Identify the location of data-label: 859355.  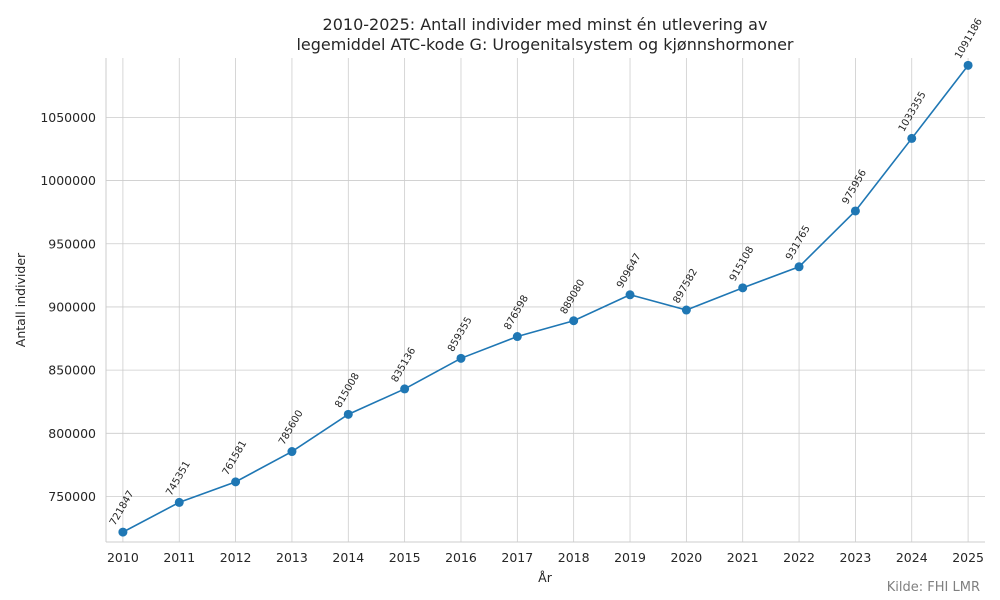
(460, 334).